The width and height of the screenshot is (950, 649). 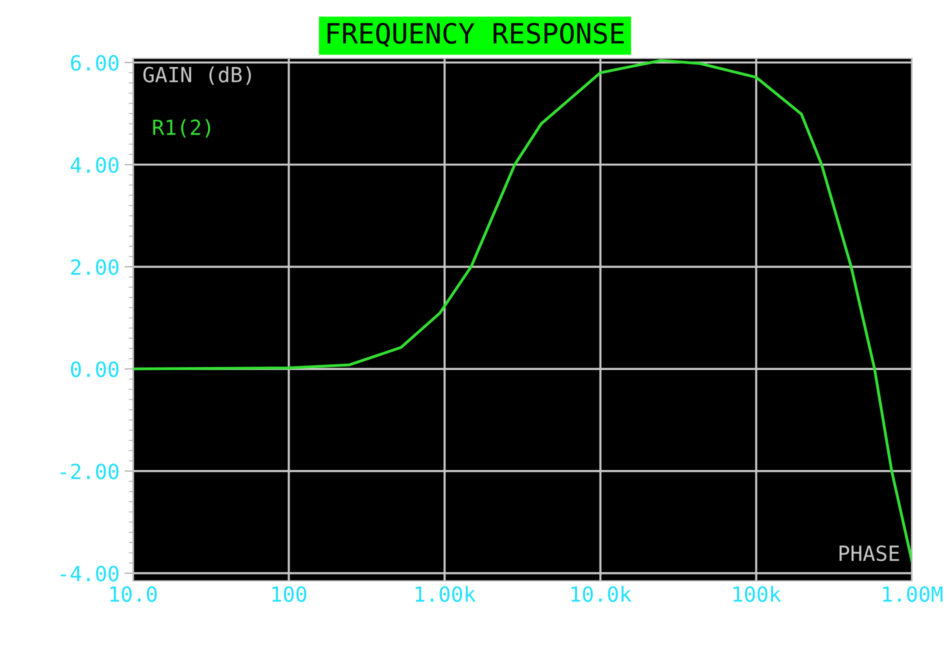 I want to click on x-tick-label: 1.00k, so click(x=446, y=594).